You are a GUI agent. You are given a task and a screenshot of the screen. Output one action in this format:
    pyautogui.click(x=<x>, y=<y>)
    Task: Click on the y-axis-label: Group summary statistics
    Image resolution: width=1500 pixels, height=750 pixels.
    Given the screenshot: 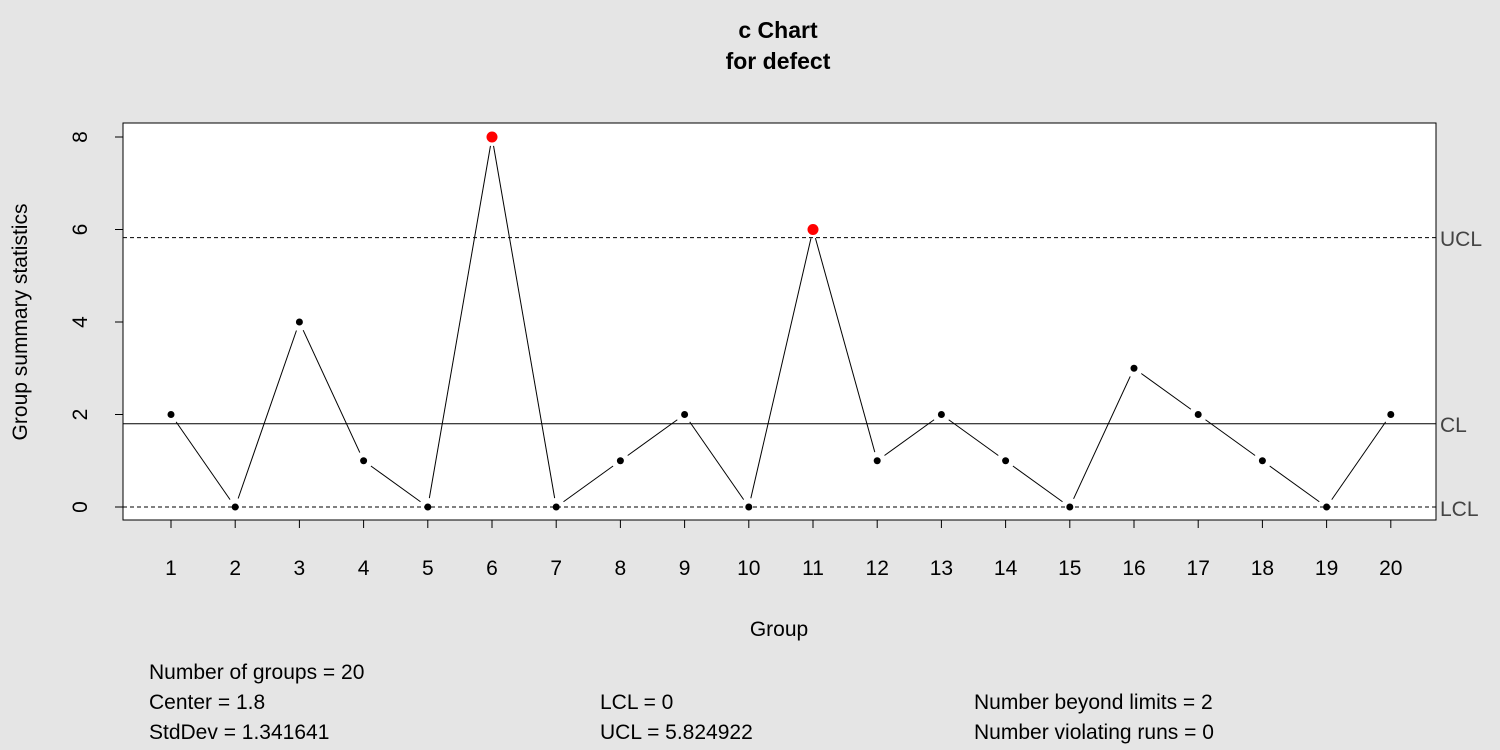 What is the action you would take?
    pyautogui.click(x=20, y=322)
    